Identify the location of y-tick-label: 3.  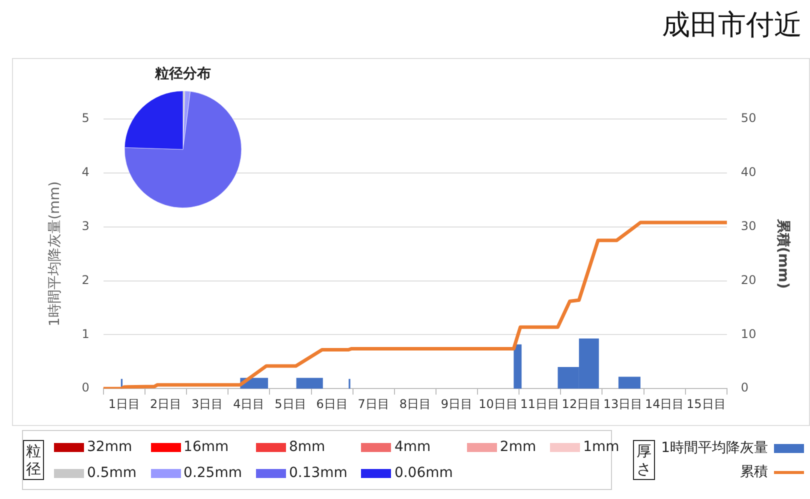
(86, 225).